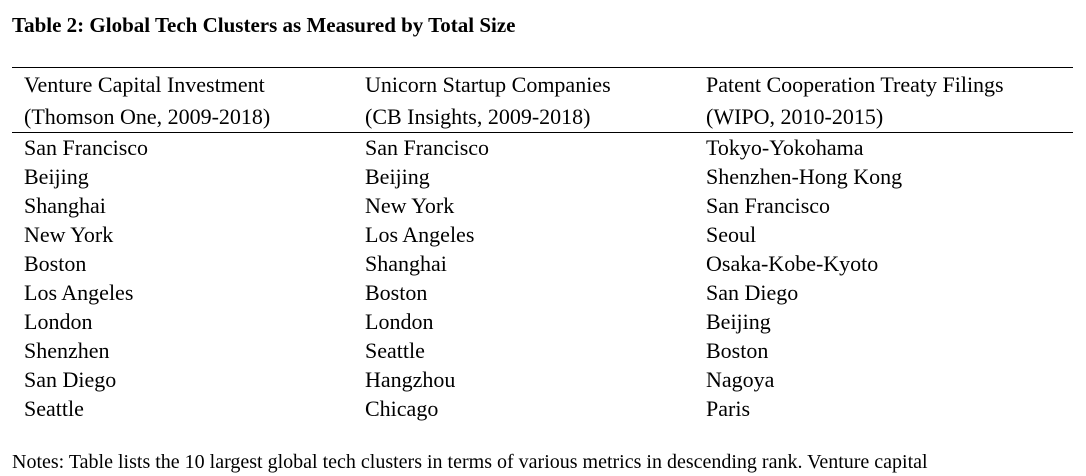 This screenshot has height=476, width=1086. I want to click on table-row: Los Angeles Boston San Diego, so click(542, 292).